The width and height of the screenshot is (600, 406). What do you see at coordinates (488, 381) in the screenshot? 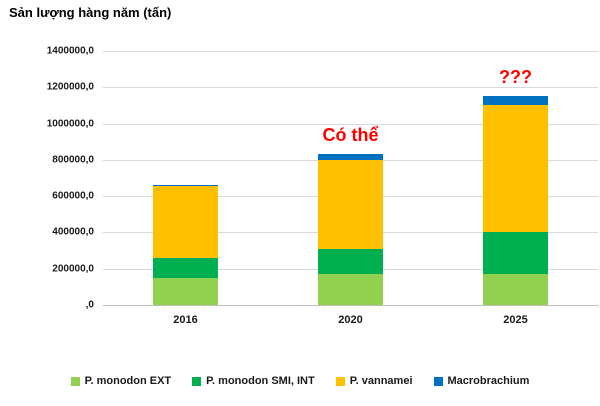
I see `legend-label: Macrobrachium` at bounding box center [488, 381].